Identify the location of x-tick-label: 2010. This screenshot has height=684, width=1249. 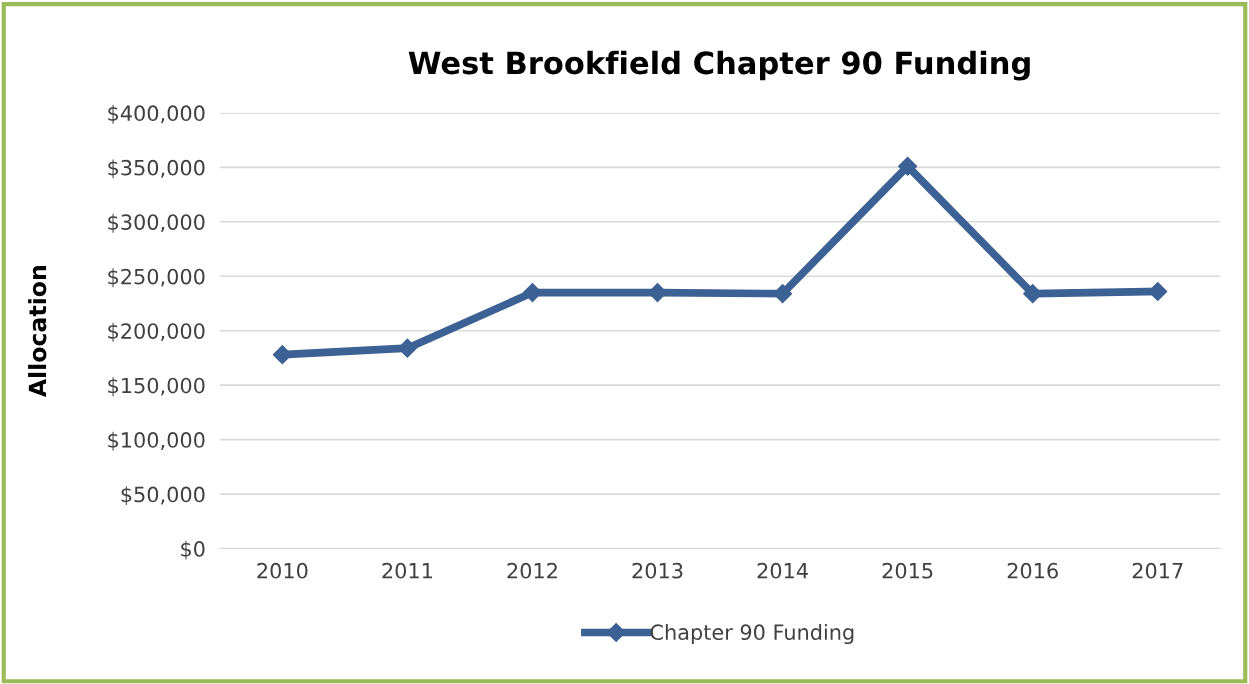
(282, 570).